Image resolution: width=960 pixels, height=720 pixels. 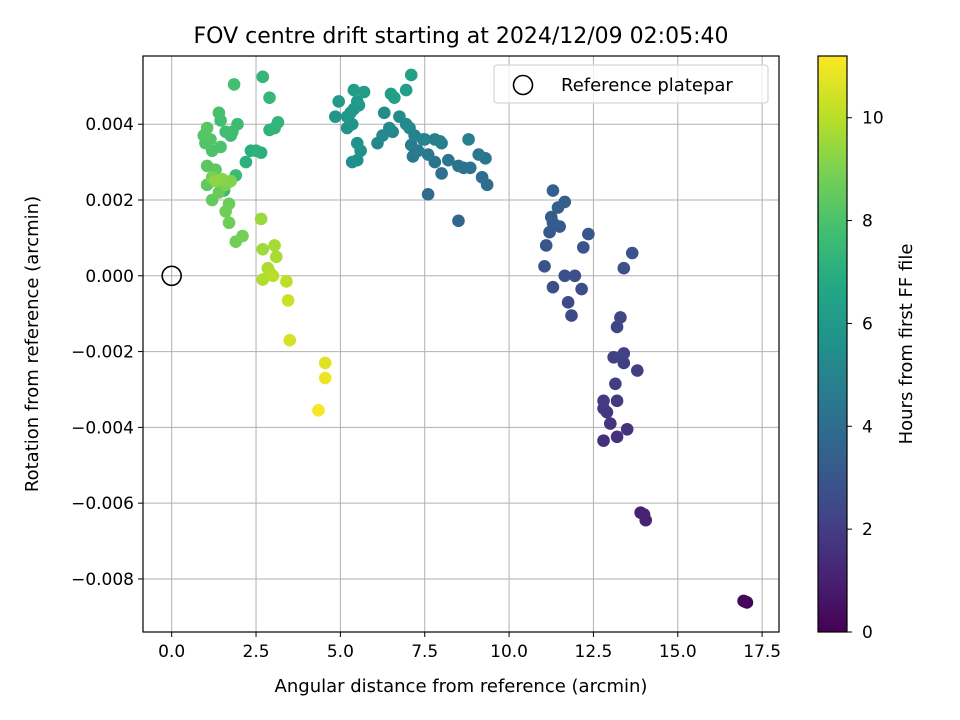 I want to click on x-tick-label: 5.0, so click(x=340, y=652).